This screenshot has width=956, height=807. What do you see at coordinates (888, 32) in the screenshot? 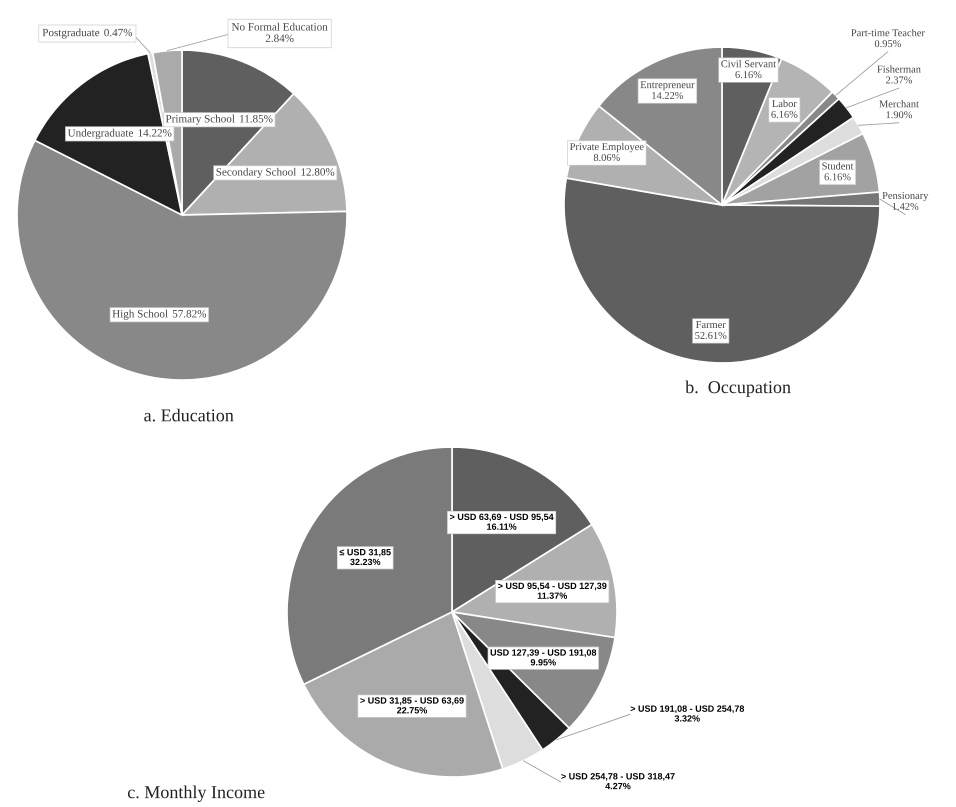
I see `slice-label: Part-time Teacher` at bounding box center [888, 32].